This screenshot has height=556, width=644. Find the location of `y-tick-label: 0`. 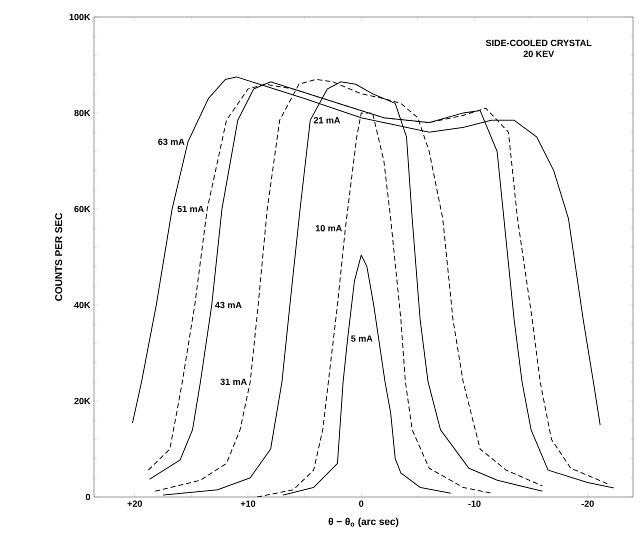

y-tick-label: 0 is located at coordinates (88, 497).